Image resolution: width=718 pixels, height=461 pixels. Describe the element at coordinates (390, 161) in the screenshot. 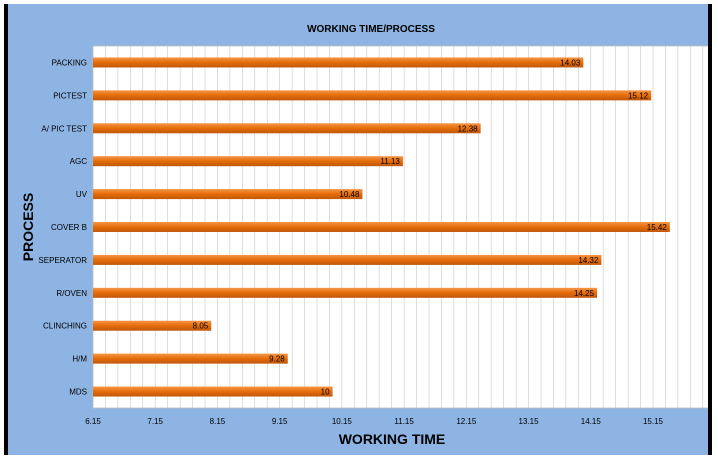

I see `data-label: 11.13` at that location.